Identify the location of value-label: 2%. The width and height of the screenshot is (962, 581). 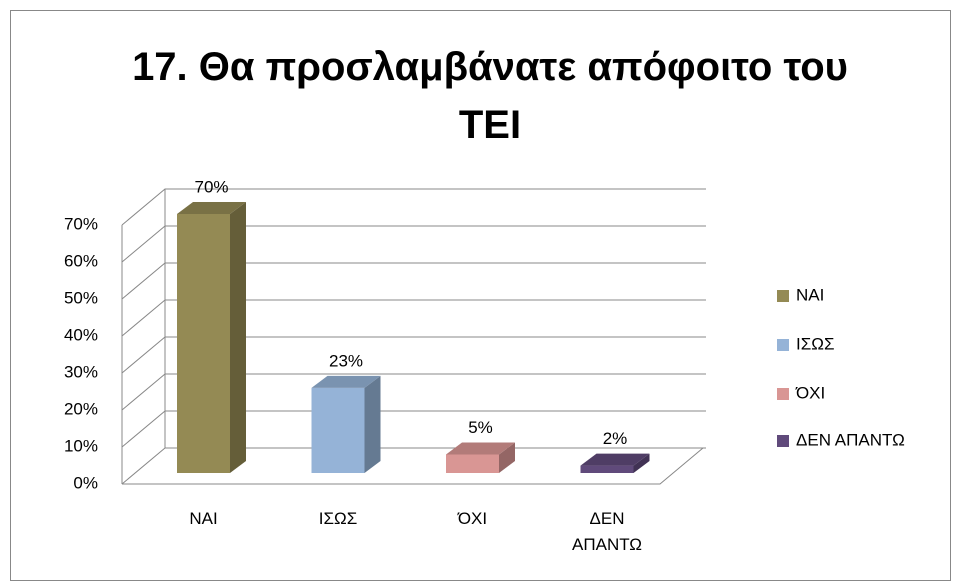
(615, 438).